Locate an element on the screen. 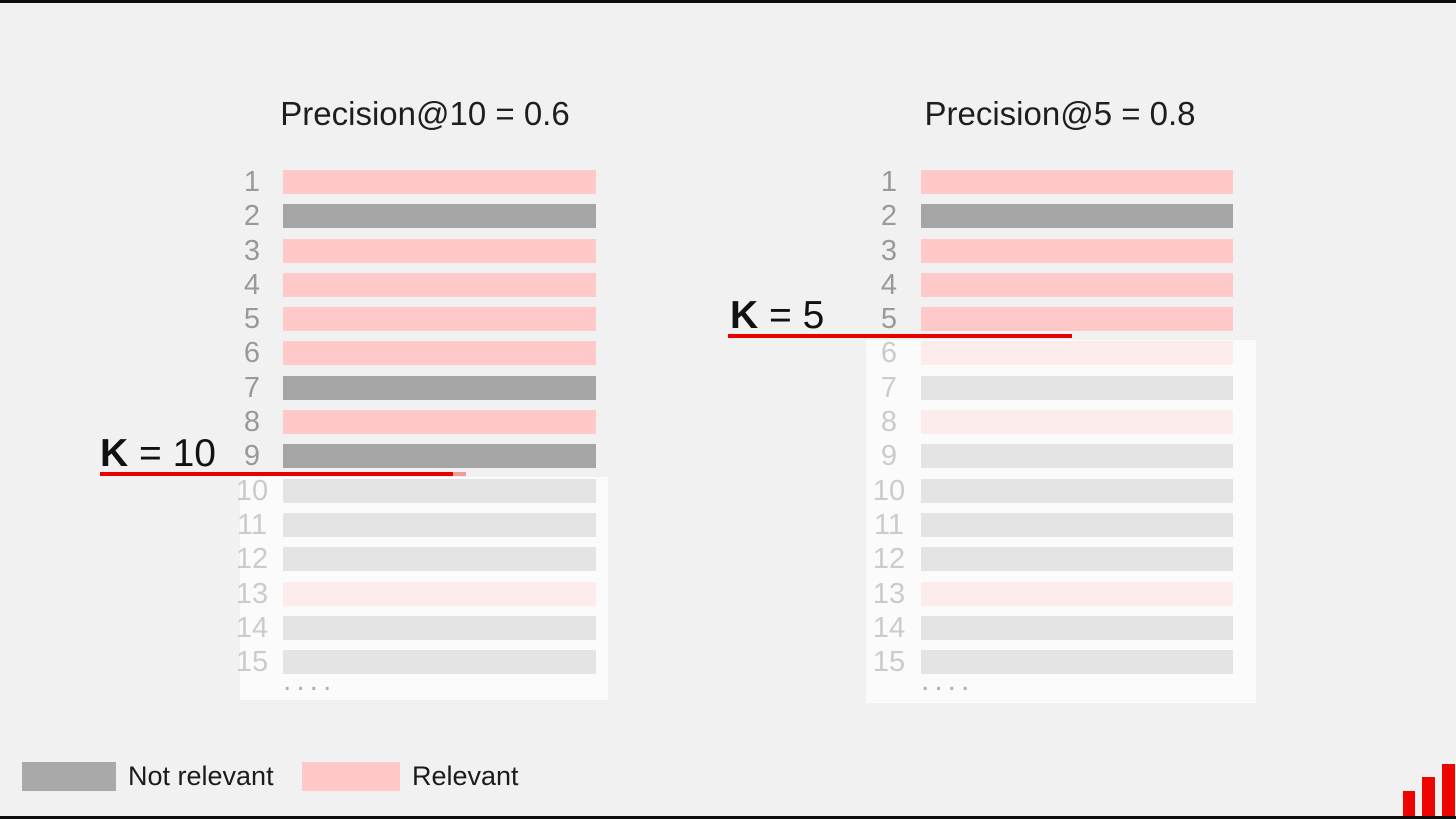 The height and width of the screenshot is (819, 1456). k-label: K = 5 is located at coordinates (777, 315).